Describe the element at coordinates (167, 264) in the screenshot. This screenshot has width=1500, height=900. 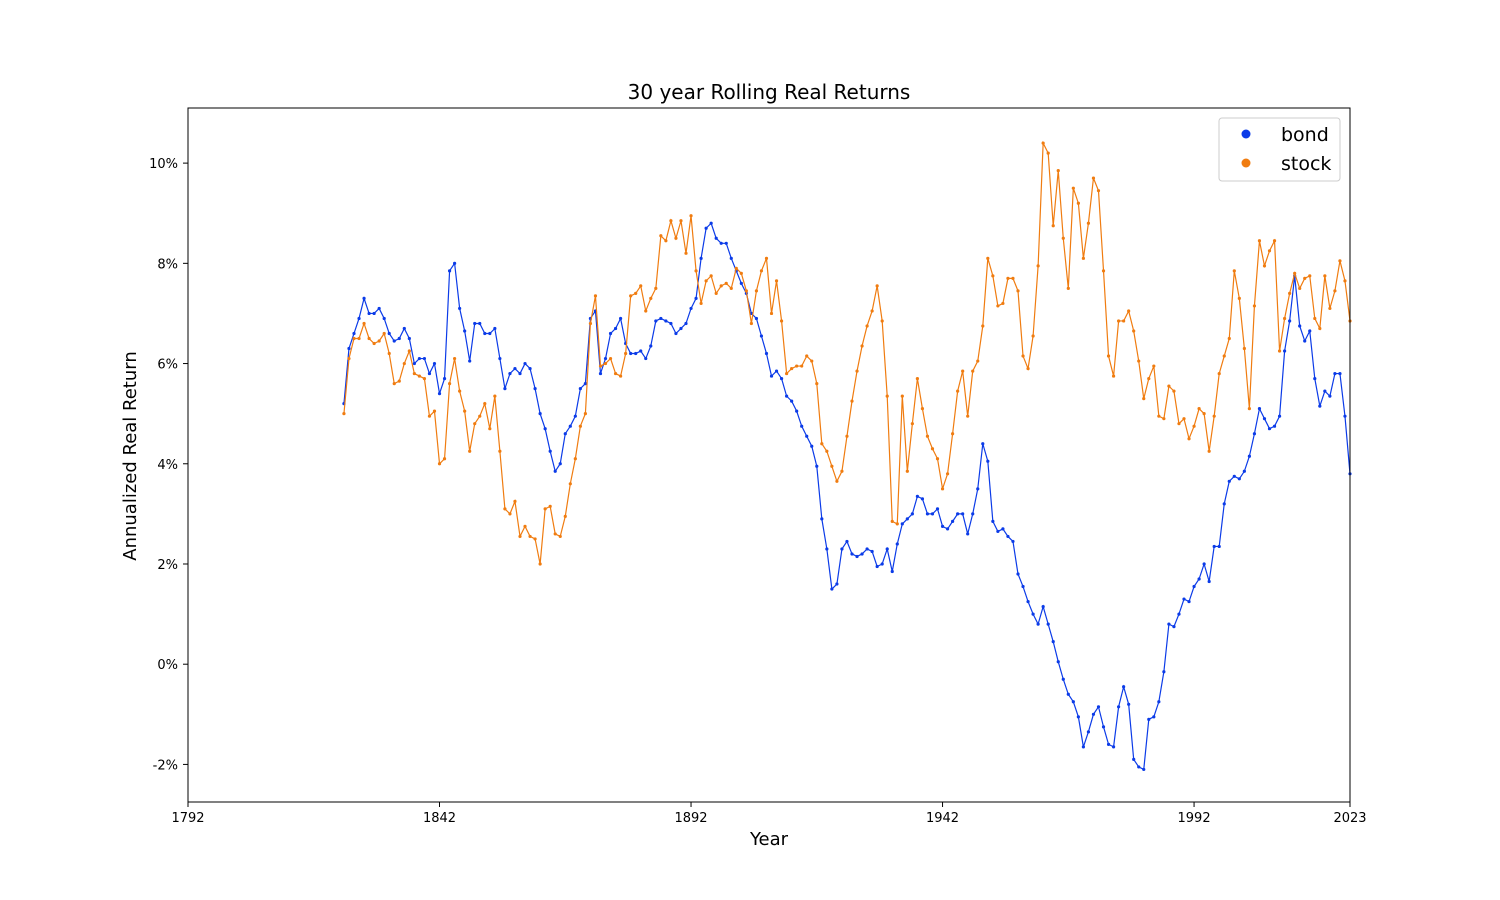
I see `y-tick-label: 8%` at that location.